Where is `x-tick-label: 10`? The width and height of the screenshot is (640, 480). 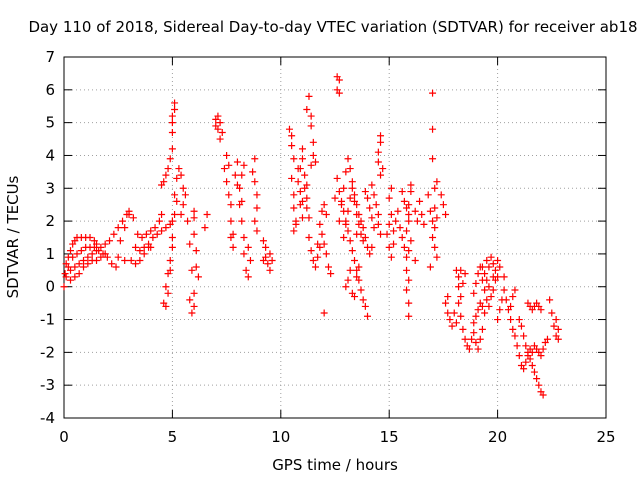 x-tick-label: 10 is located at coordinates (280, 437).